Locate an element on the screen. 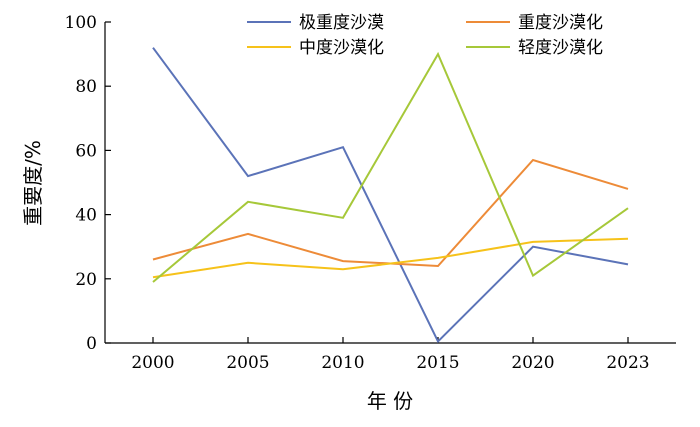 The width and height of the screenshot is (700, 427). x-tick-label: 2023 is located at coordinates (627, 363).